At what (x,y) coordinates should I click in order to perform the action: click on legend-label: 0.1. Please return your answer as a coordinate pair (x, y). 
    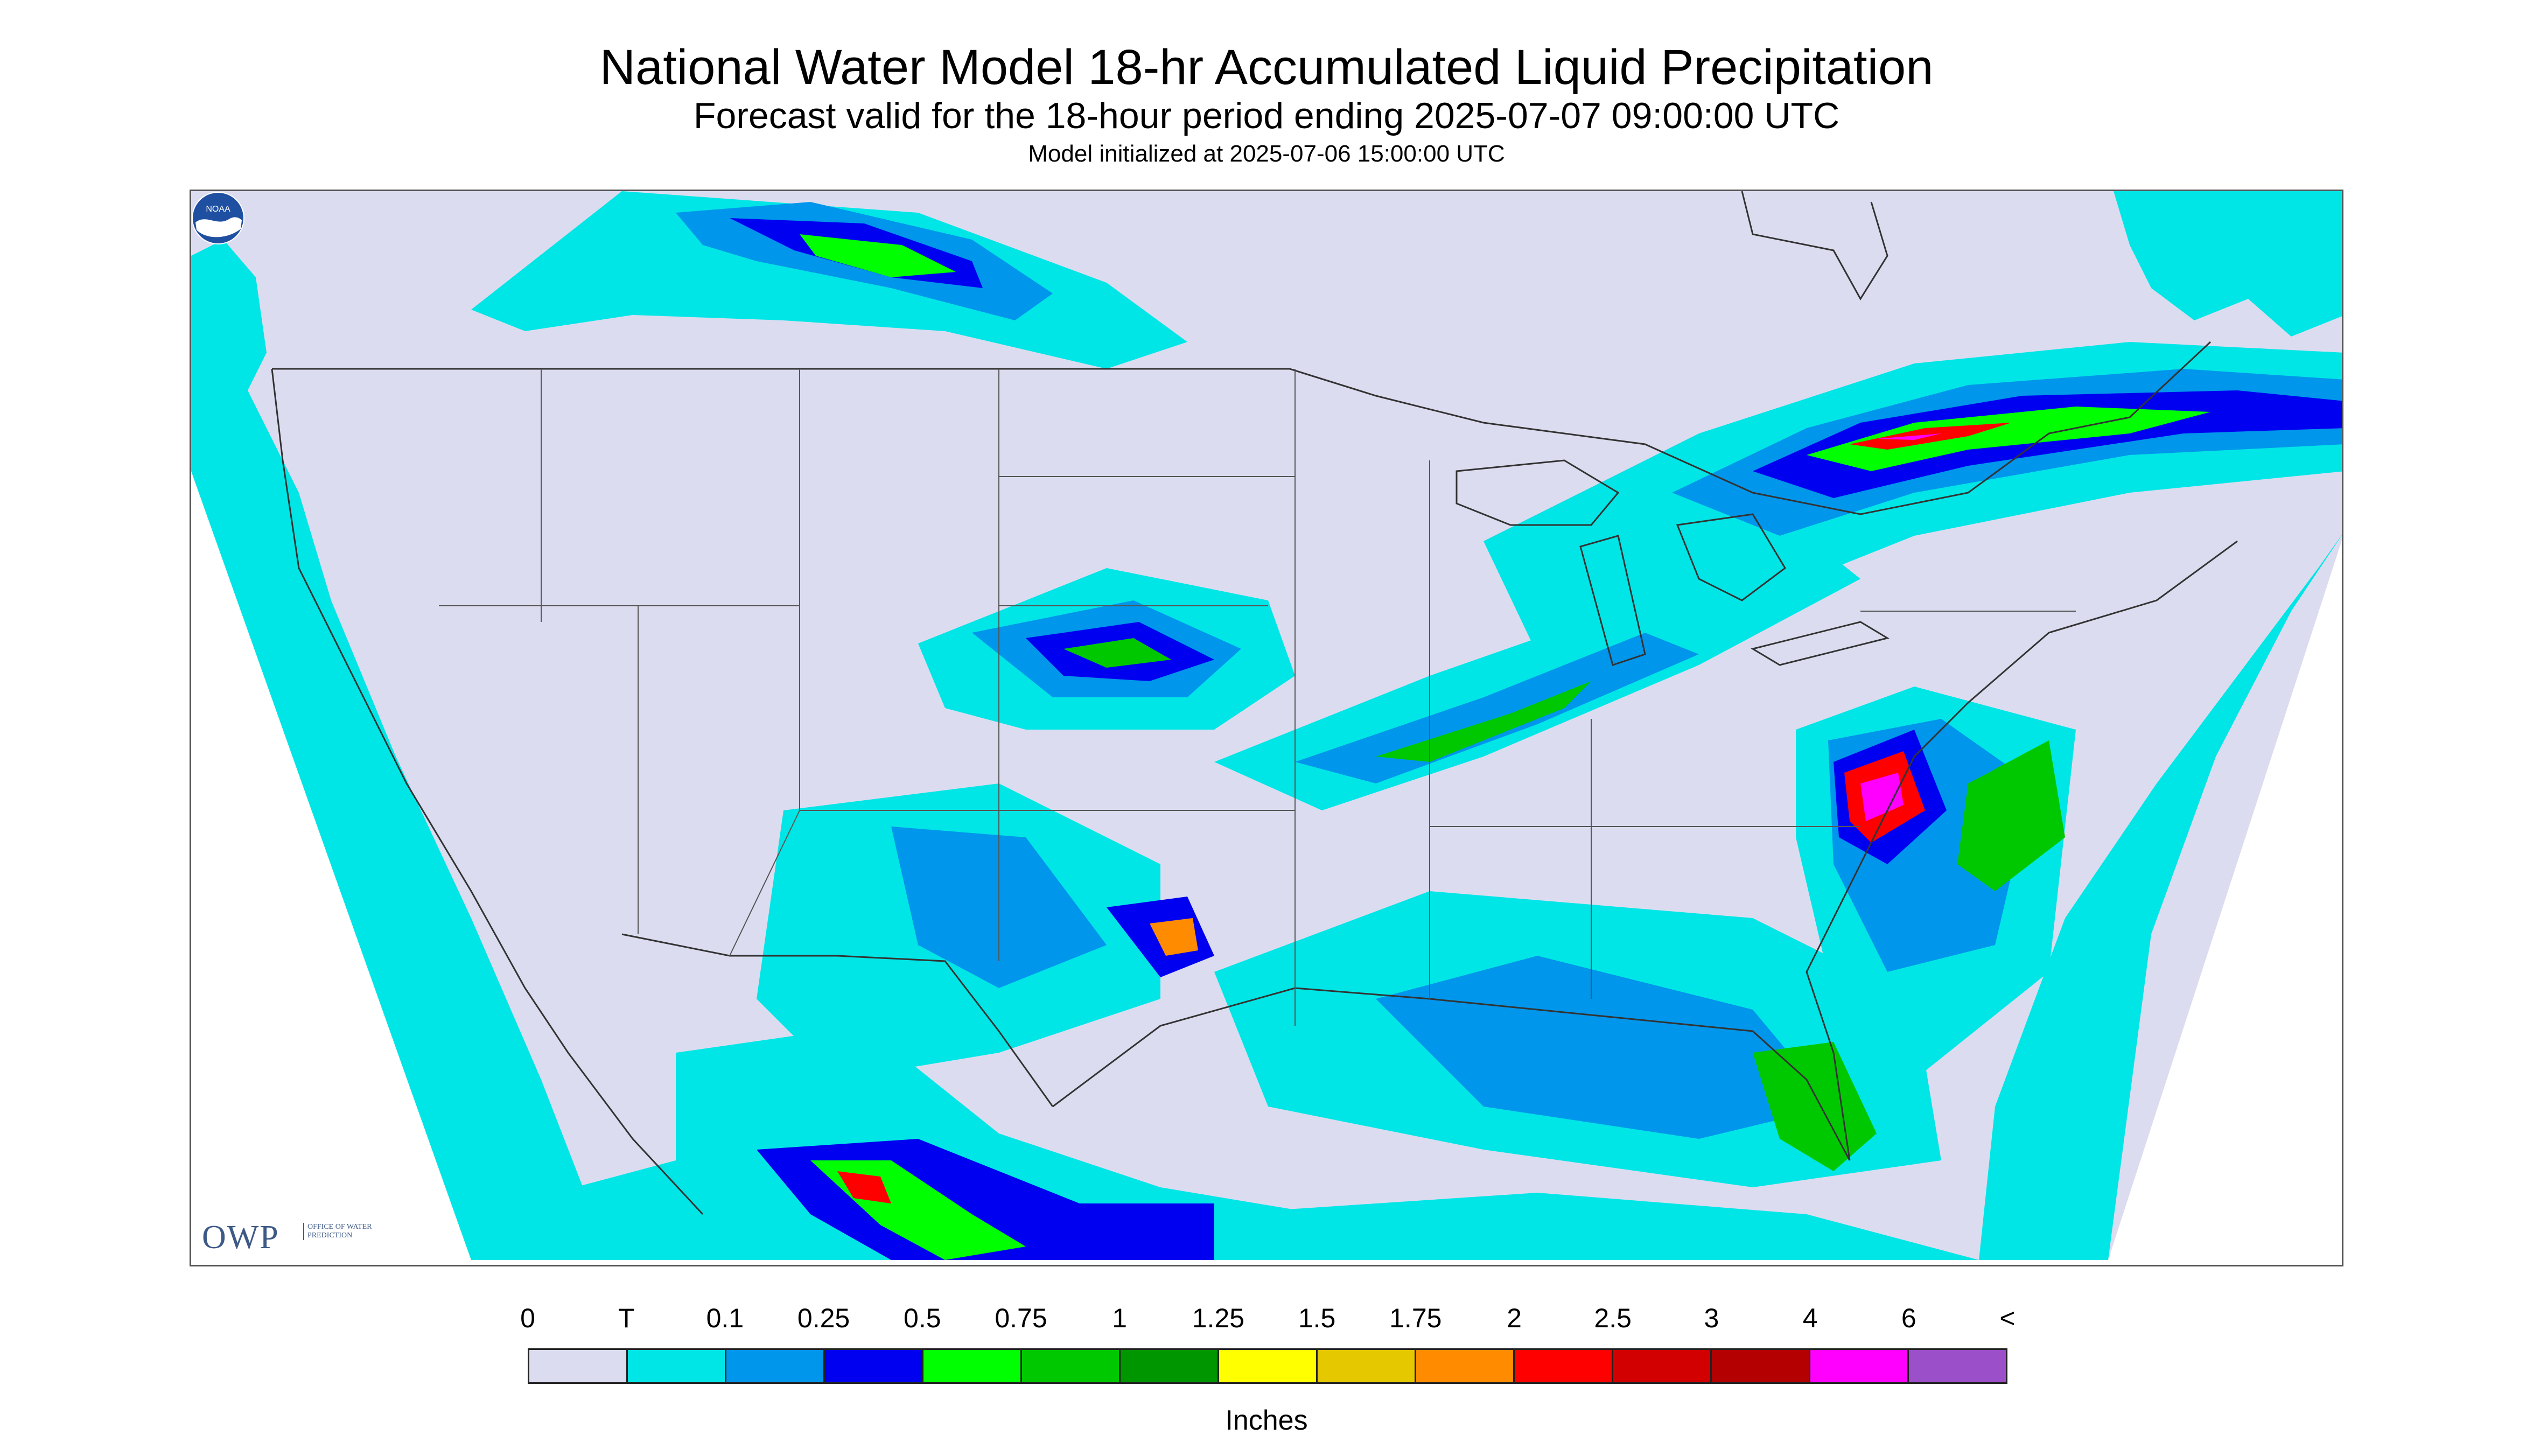
    Looking at the image, I should click on (725, 1318).